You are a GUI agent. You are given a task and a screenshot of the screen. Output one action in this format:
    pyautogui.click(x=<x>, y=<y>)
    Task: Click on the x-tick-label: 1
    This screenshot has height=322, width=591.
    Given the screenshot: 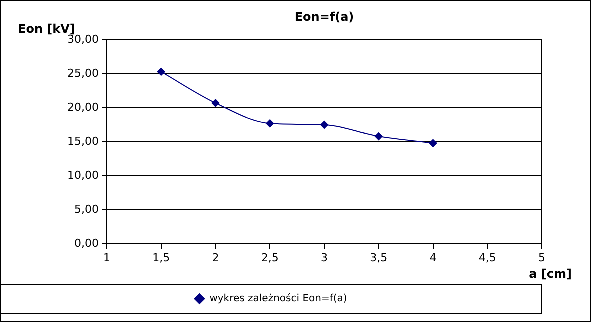 What is the action you would take?
    pyautogui.click(x=107, y=257)
    